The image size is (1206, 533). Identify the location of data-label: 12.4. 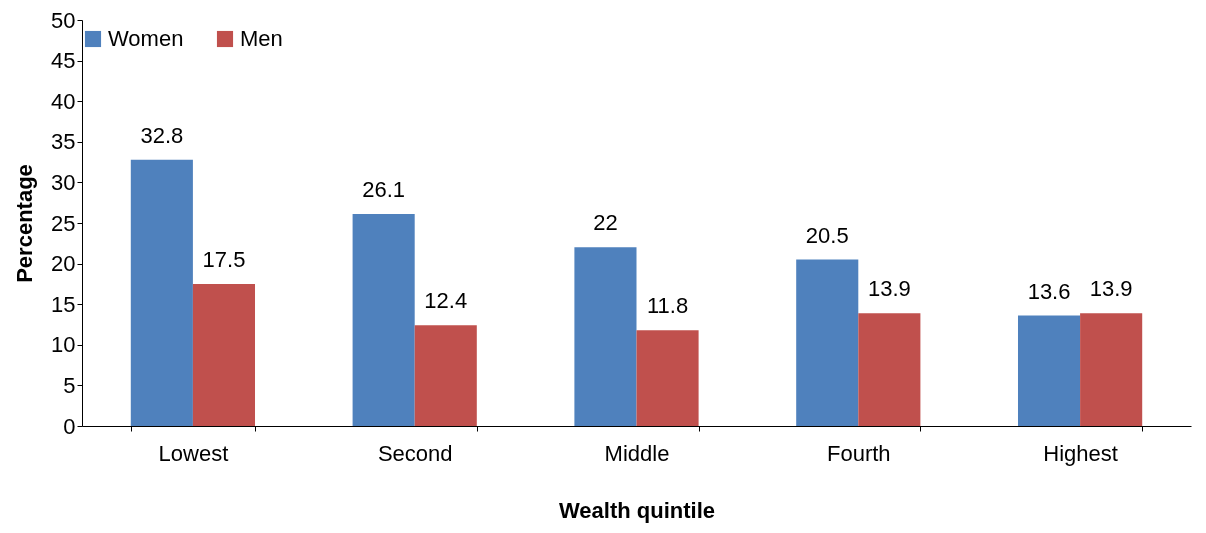
(446, 301).